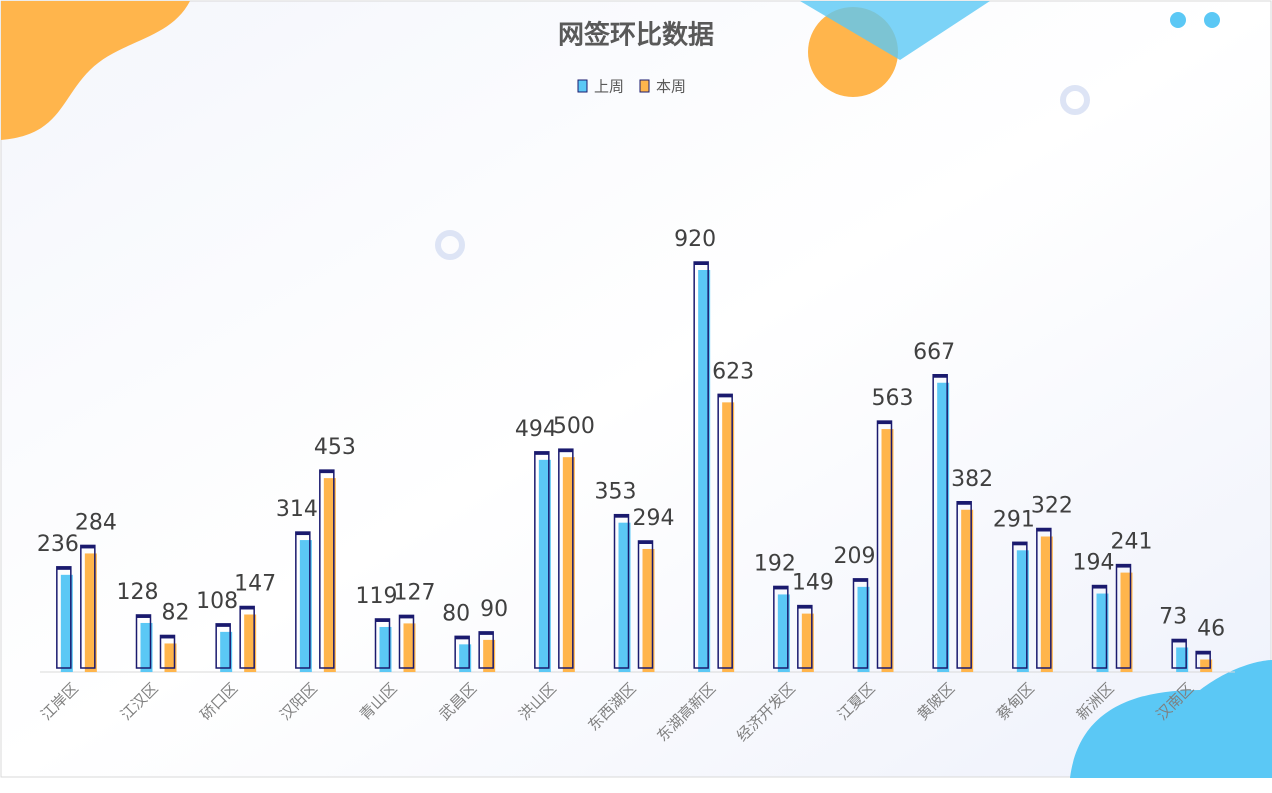  I want to click on data-label: 236, so click(58, 544).